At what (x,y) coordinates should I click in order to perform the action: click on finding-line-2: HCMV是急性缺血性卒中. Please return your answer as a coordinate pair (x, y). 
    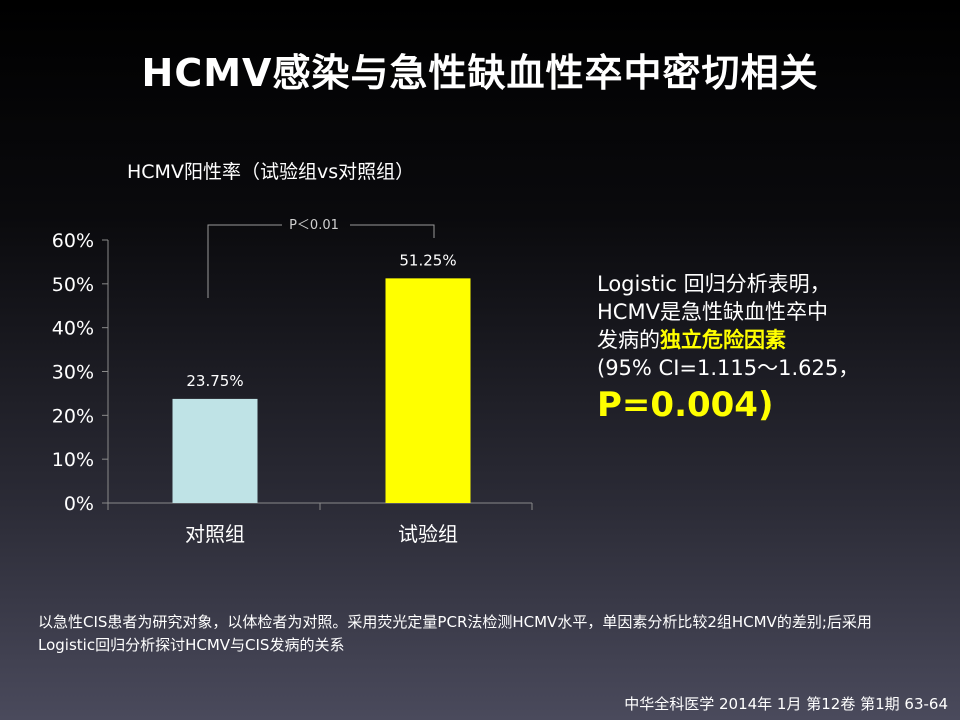
    Looking at the image, I should click on (712, 312).